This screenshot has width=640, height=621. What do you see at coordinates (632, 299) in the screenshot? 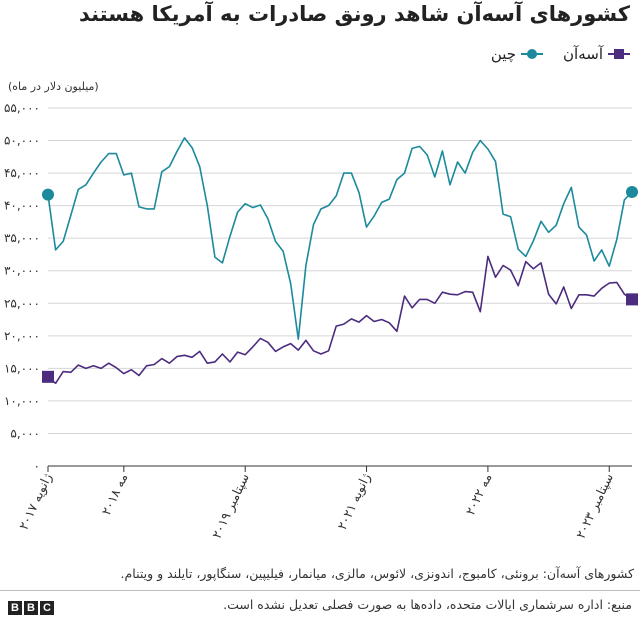
I see `series-1-end-point` at bounding box center [632, 299].